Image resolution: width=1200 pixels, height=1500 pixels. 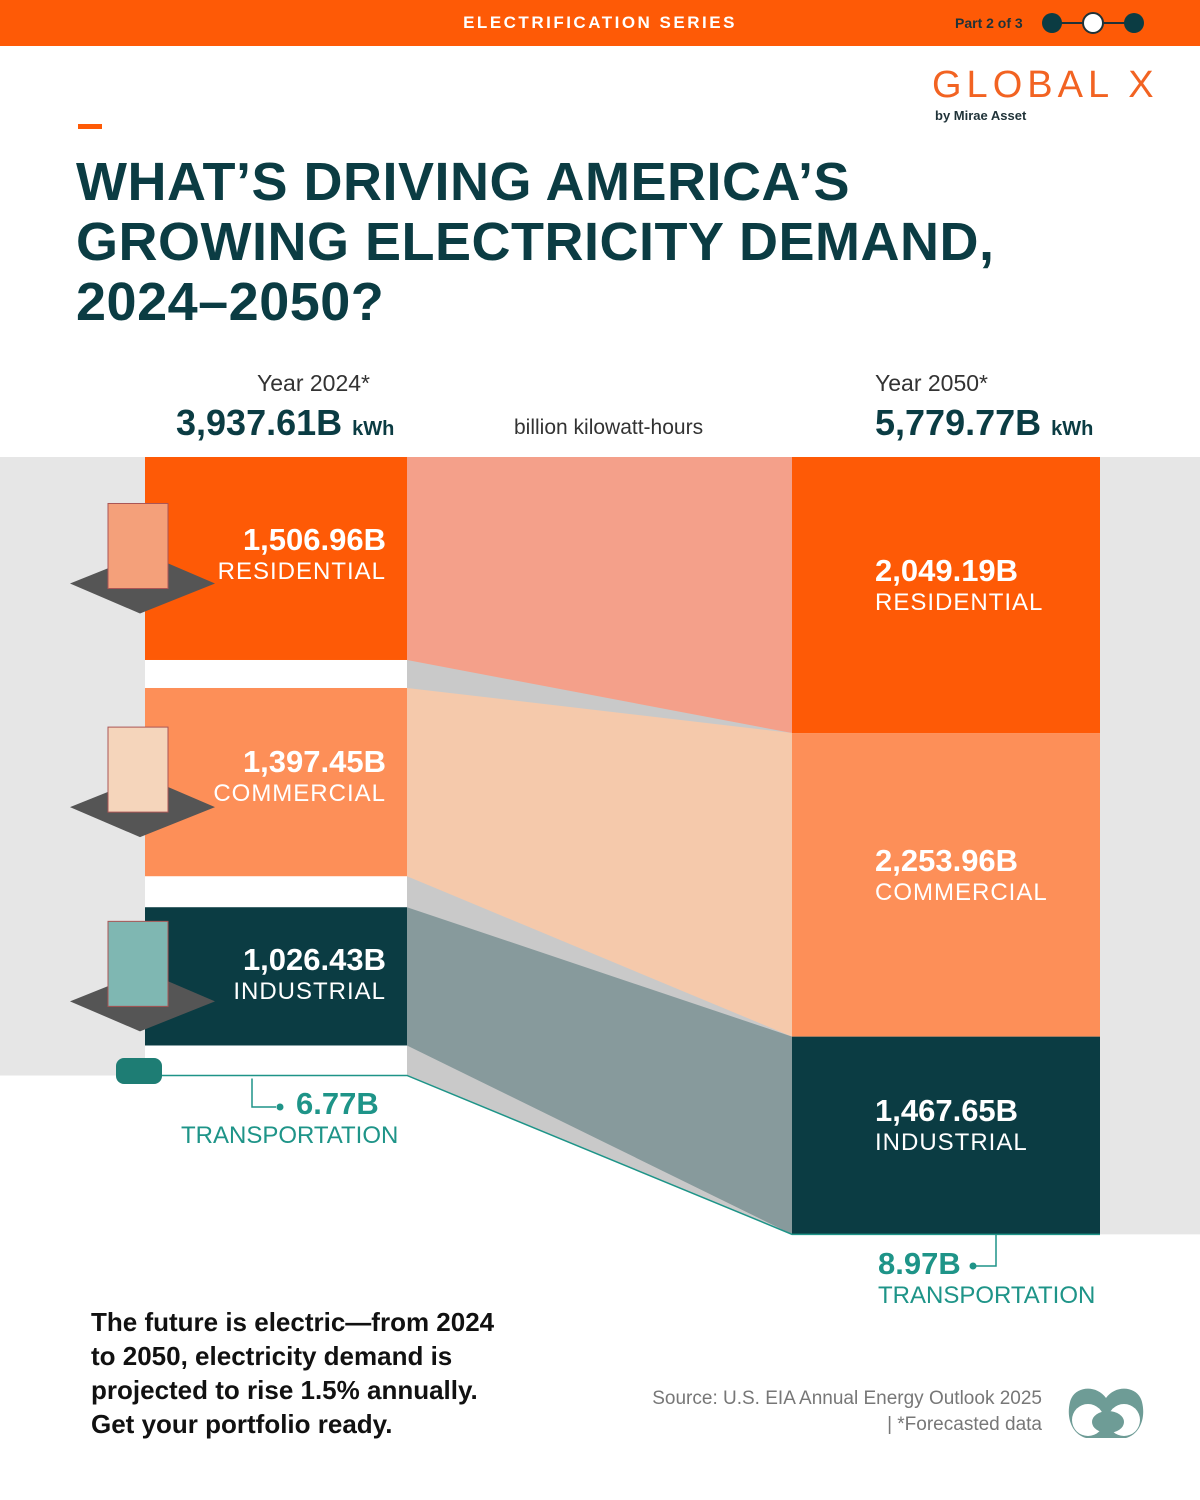 What do you see at coordinates (919, 1263) in the screenshot?
I see `value: 8.97B` at bounding box center [919, 1263].